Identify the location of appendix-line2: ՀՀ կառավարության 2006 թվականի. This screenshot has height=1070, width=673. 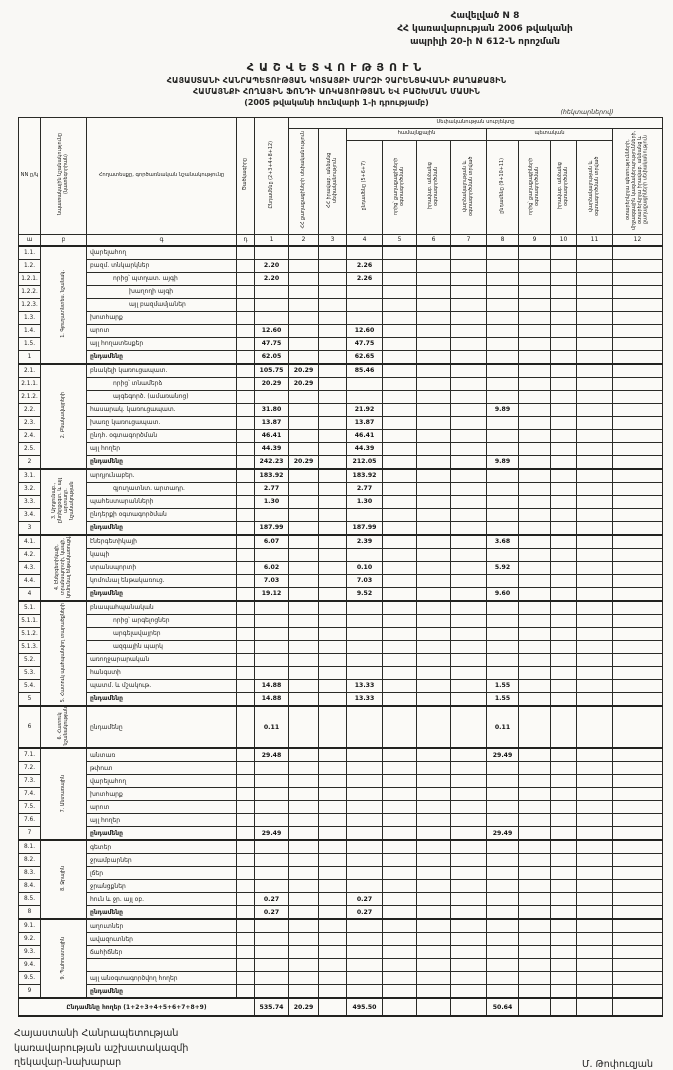
(485, 29).